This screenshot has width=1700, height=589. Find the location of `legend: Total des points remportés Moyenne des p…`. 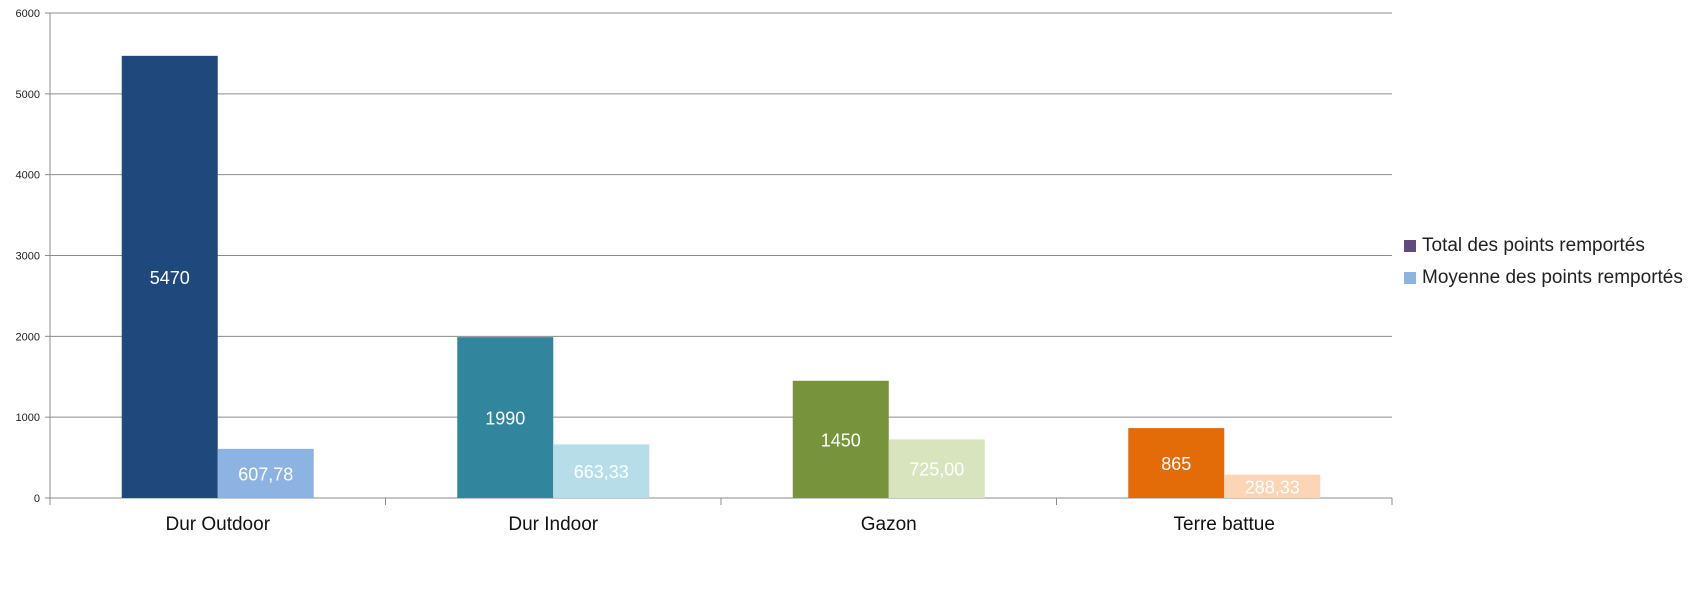

legend: Total des points remportés Moyenne des p… is located at coordinates (1543, 262).